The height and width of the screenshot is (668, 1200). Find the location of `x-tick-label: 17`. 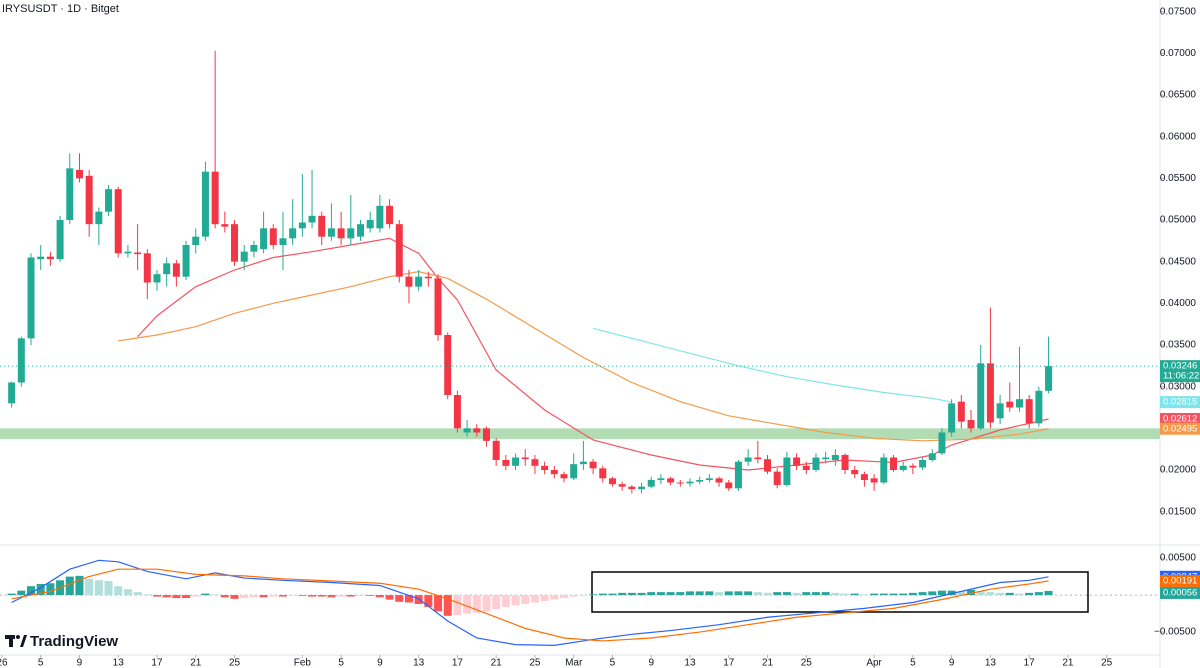

x-tick-label: 17 is located at coordinates (729, 663).